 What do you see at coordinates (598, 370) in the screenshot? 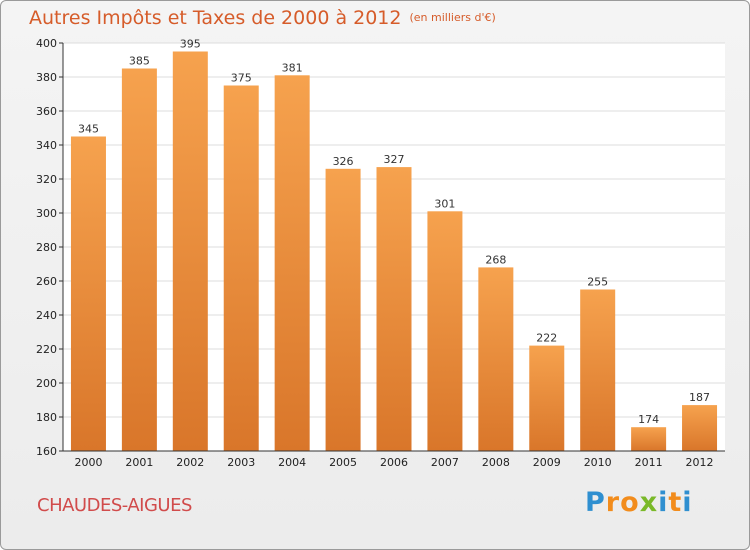
I see `bar-2010` at bounding box center [598, 370].